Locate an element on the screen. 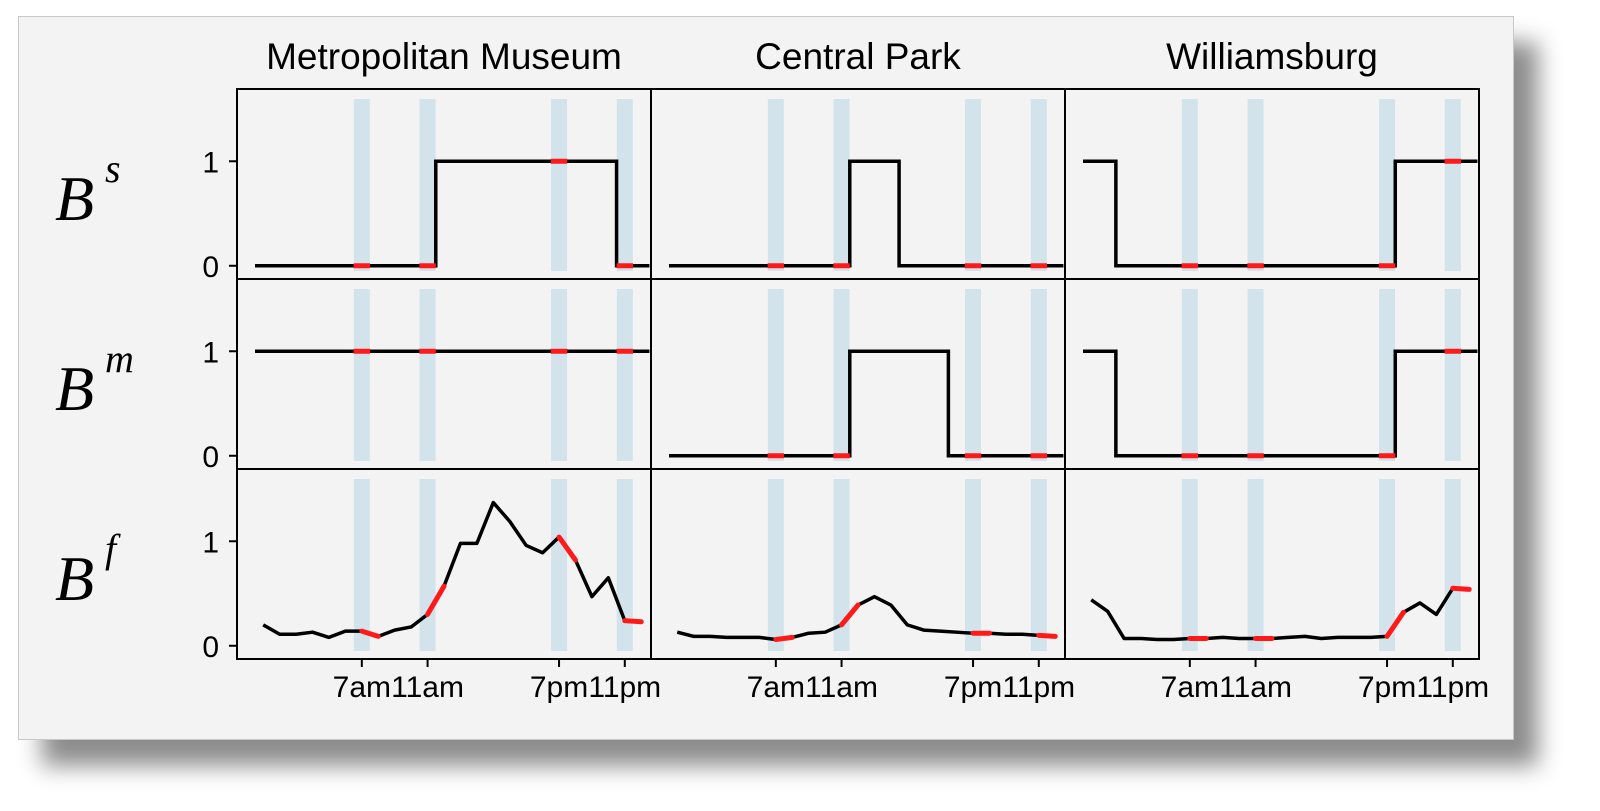 This screenshot has height=811, width=1600. central-park-row-3-frame is located at coordinates (858, 564).